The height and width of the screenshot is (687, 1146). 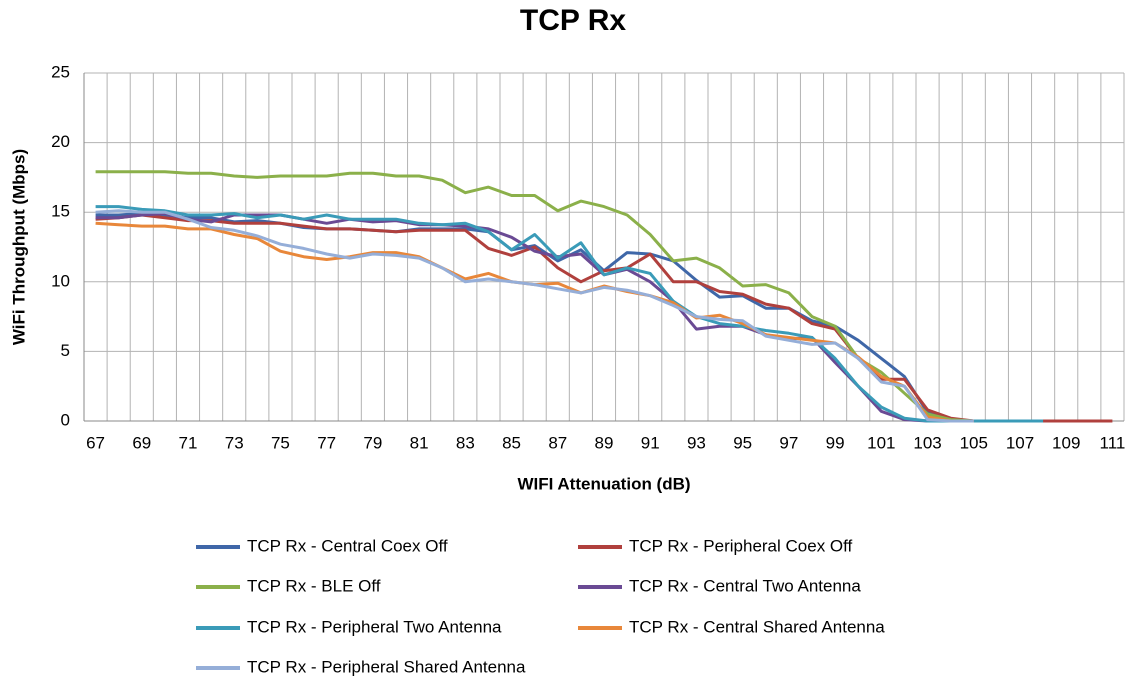 I want to click on chart-title: TCP Rx, so click(x=573, y=20).